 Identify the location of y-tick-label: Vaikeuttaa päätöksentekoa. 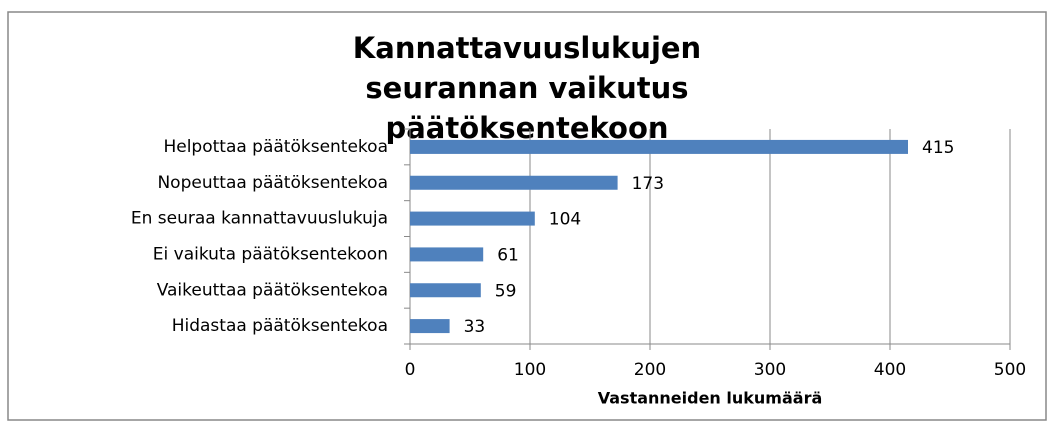
(272, 290).